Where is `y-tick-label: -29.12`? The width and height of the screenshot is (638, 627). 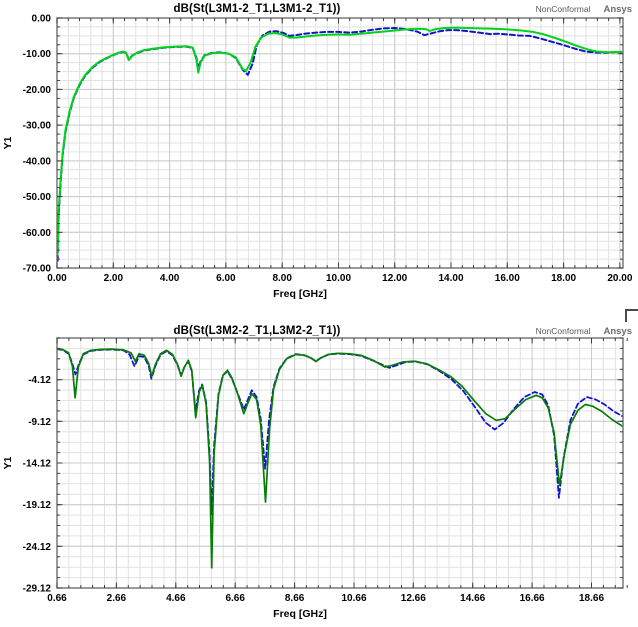 y-tick-label: -29.12 is located at coordinates (37, 589).